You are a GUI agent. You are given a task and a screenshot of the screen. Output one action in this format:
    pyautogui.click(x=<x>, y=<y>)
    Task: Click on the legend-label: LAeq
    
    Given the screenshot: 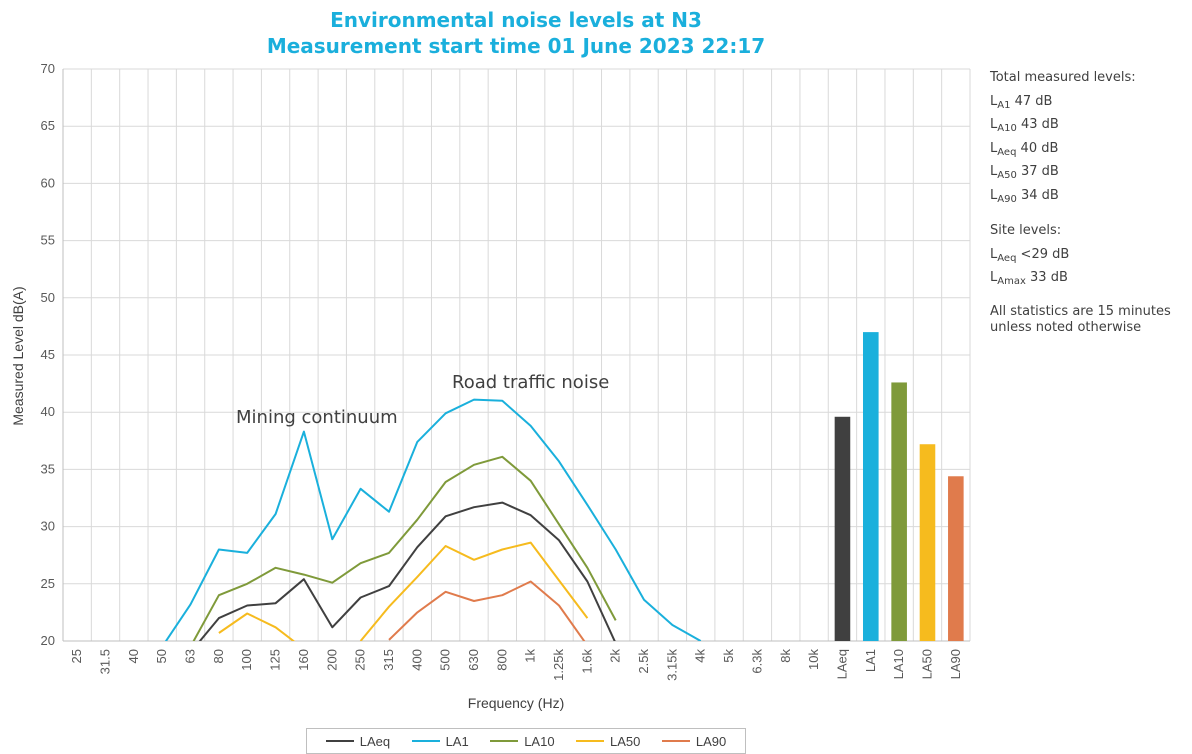 What is the action you would take?
    pyautogui.click(x=375, y=741)
    